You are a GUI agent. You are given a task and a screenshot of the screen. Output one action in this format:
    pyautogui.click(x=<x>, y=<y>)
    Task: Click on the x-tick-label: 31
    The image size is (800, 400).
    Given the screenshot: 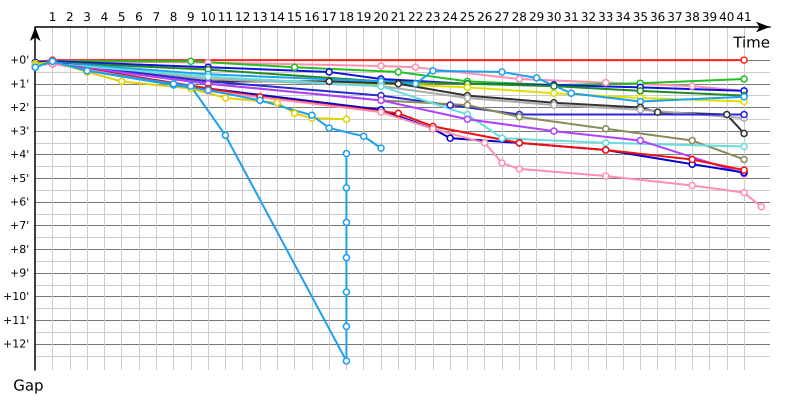 What is the action you would take?
    pyautogui.click(x=571, y=17)
    